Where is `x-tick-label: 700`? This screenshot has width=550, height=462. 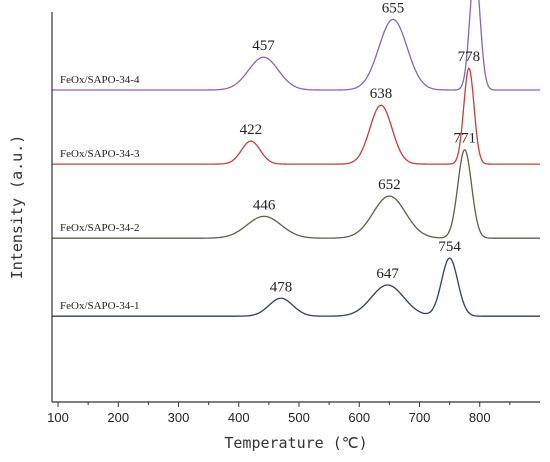
x-tick-label: 700 is located at coordinates (420, 417).